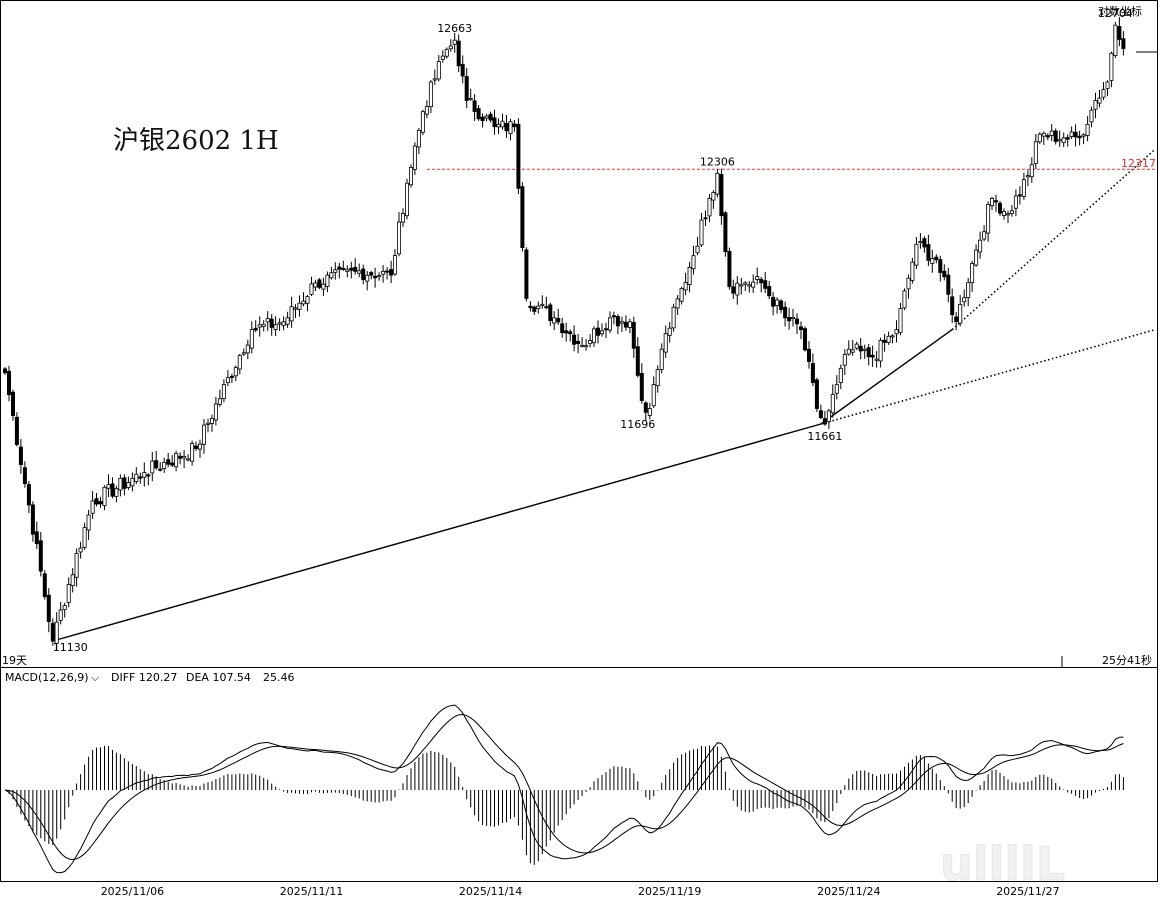 The image size is (1160, 899). I want to click on bottom-right-label: 25分41秒, so click(1127, 660).